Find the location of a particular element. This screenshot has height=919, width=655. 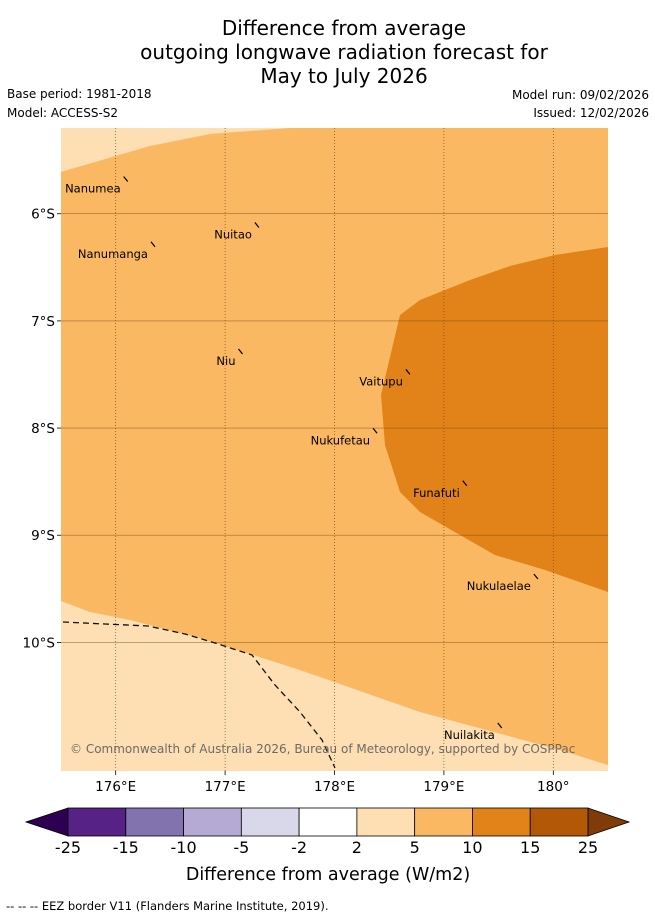

colorbar-tick-label: -2 is located at coordinates (299, 847).